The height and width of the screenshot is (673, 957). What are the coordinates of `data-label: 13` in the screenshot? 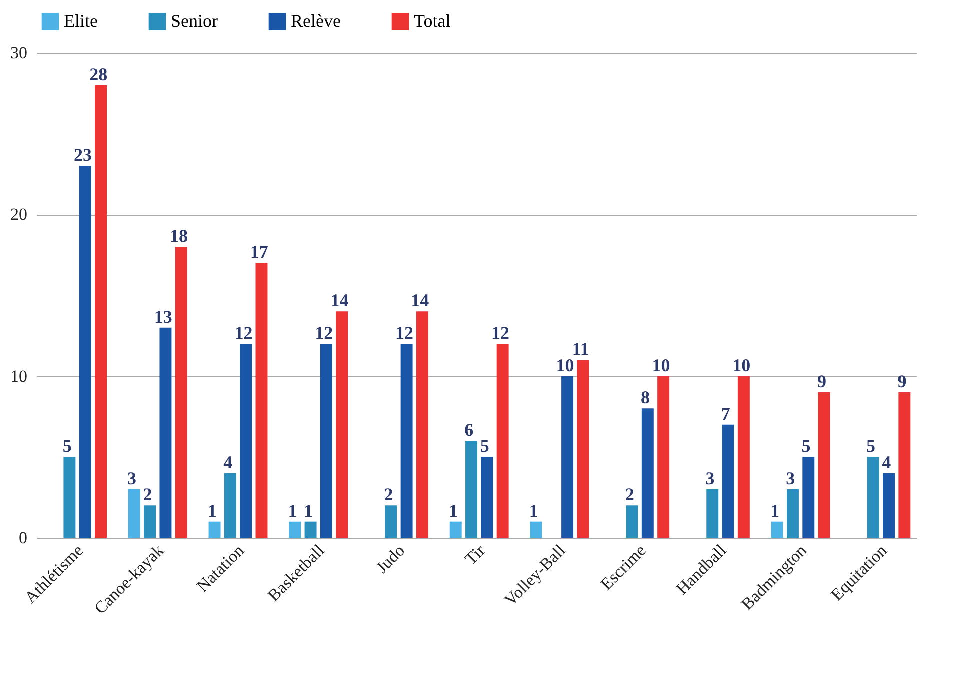 It's located at (163, 316).